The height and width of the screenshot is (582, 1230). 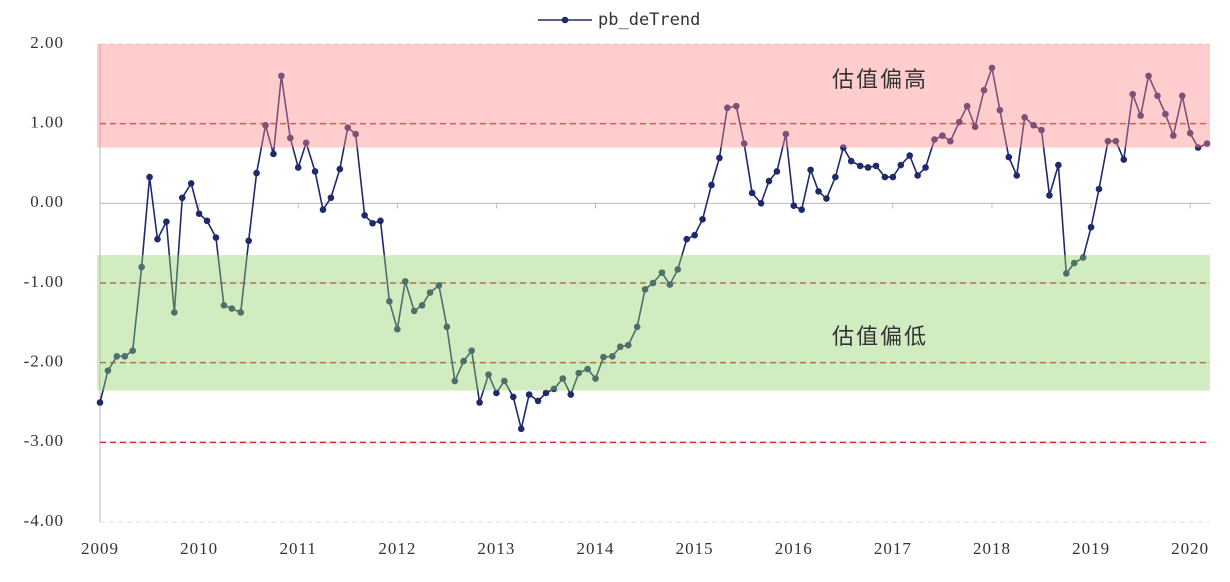 What do you see at coordinates (44, 281) in the screenshot?
I see `y-tick-label: -1.00` at bounding box center [44, 281].